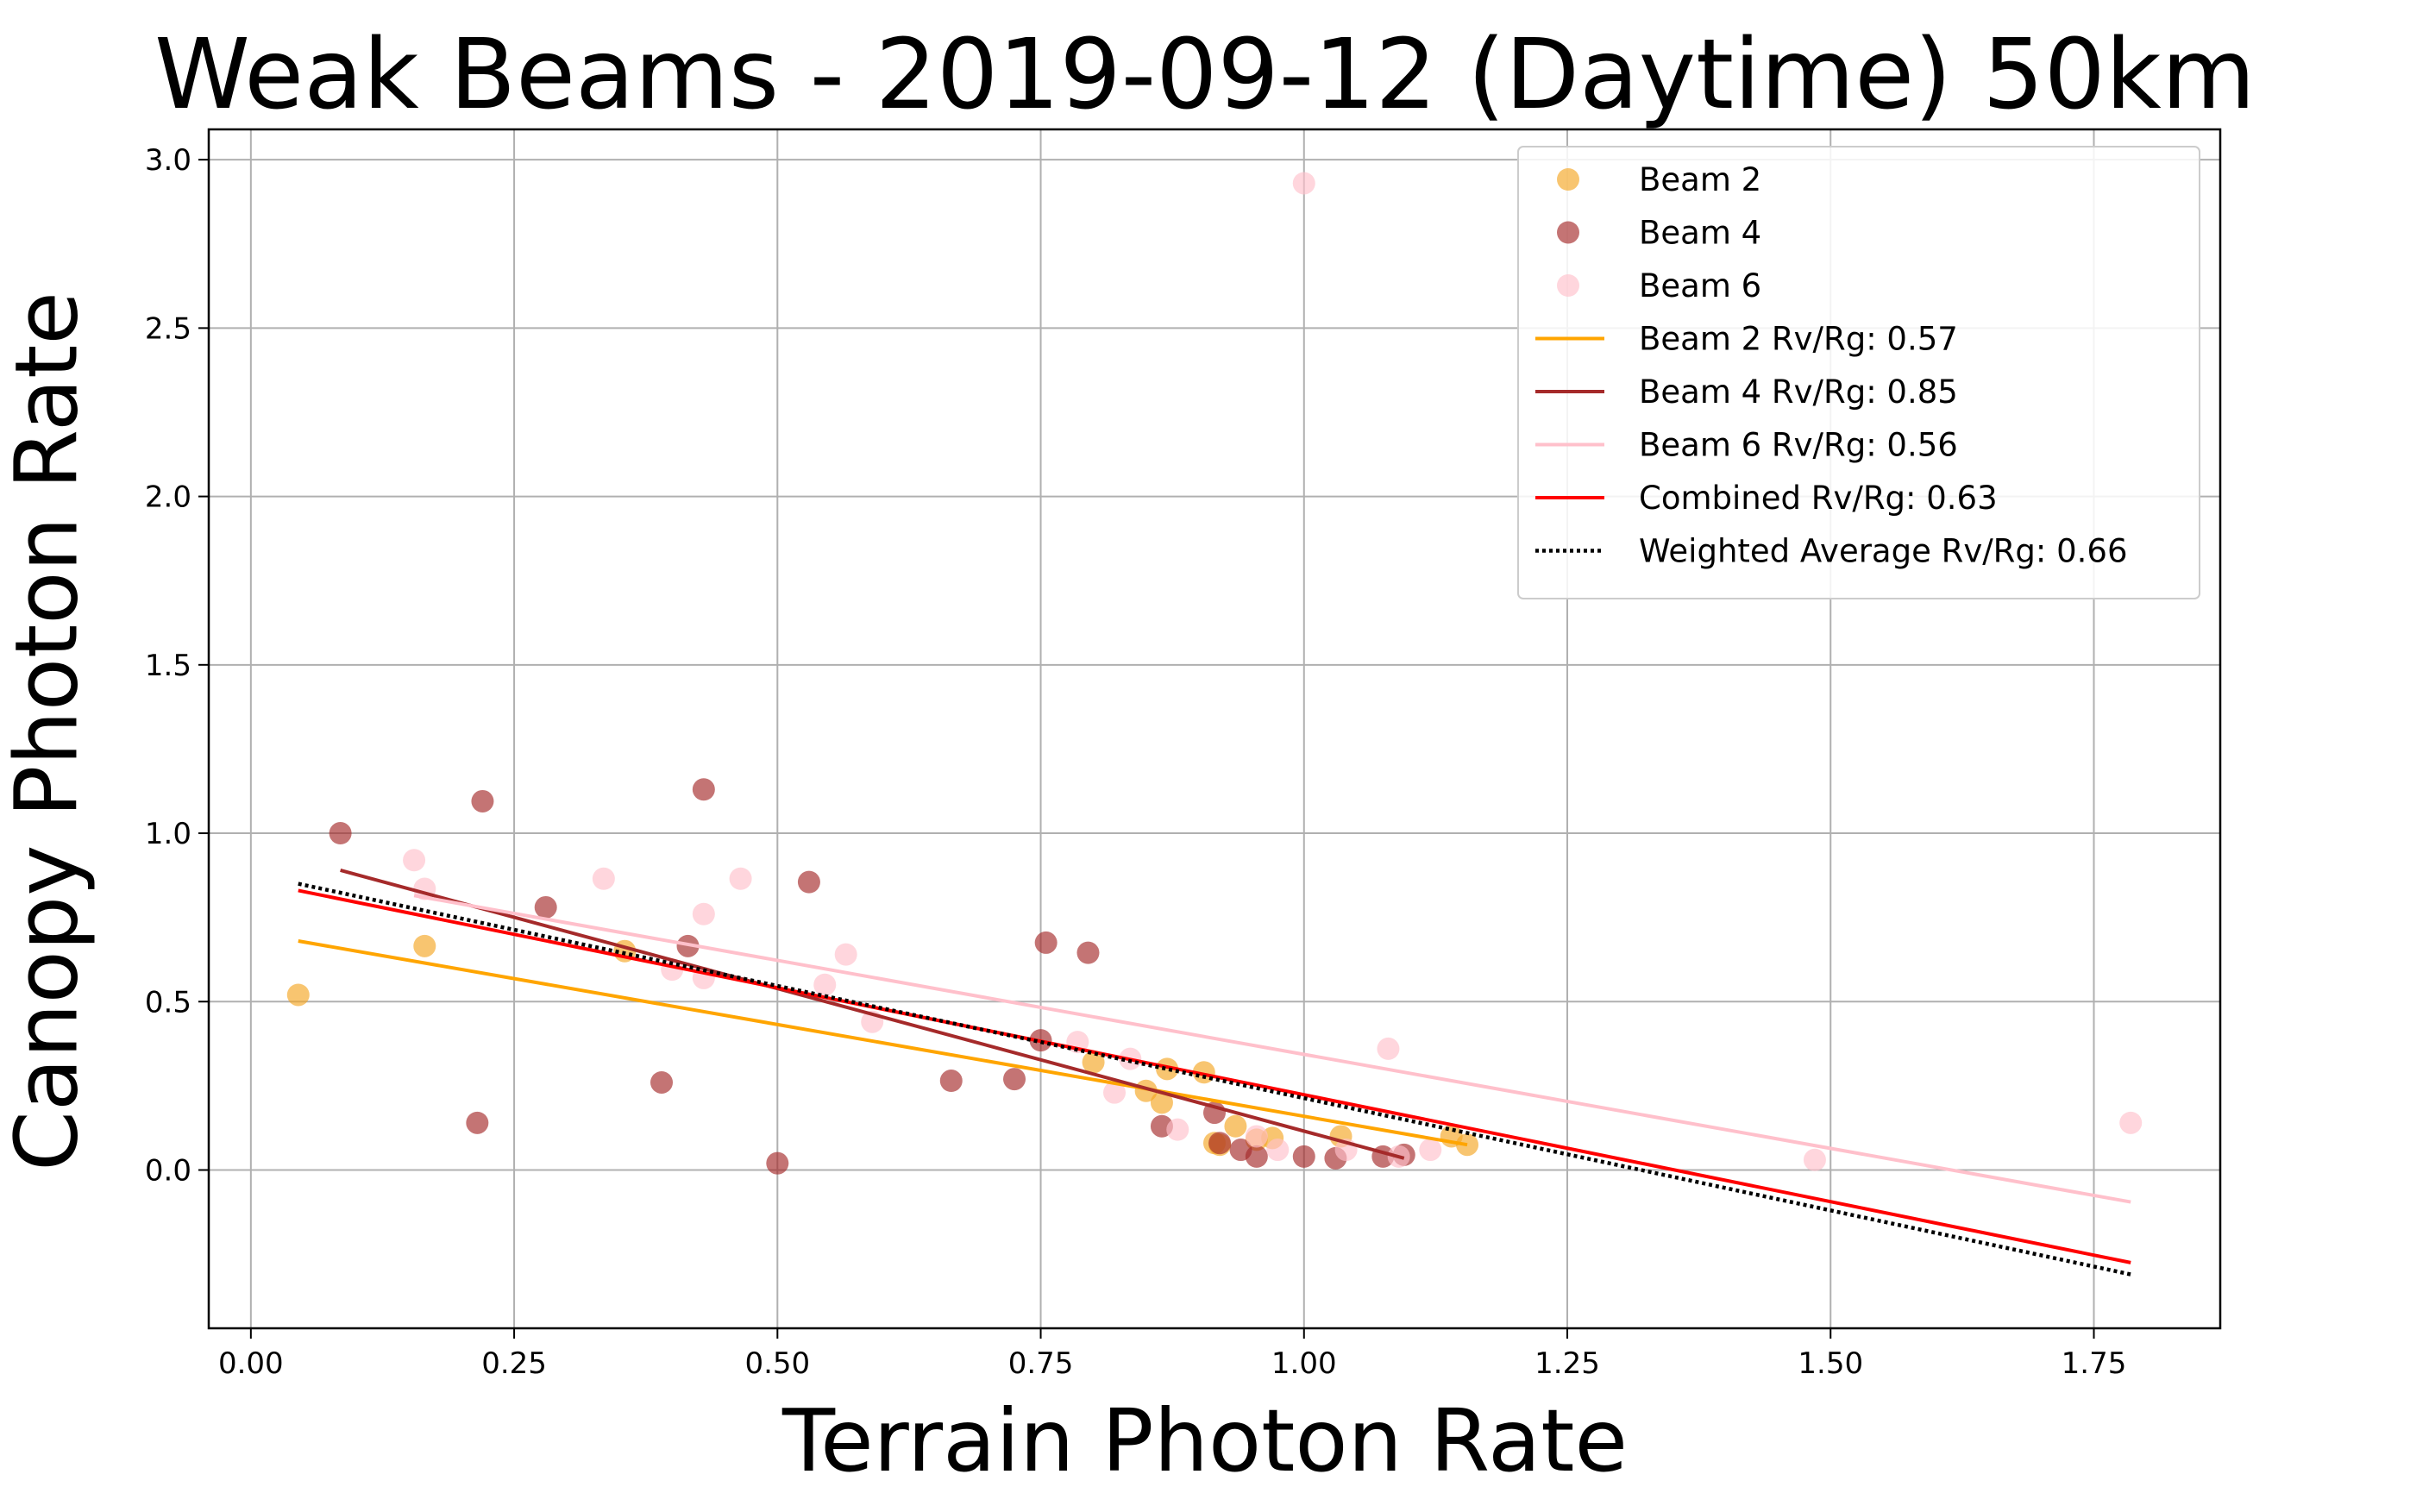 Image resolution: width=2410 pixels, height=1512 pixels. Describe the element at coordinates (1700, 179) in the screenshot. I see `legend-entry: Beam 2` at that location.